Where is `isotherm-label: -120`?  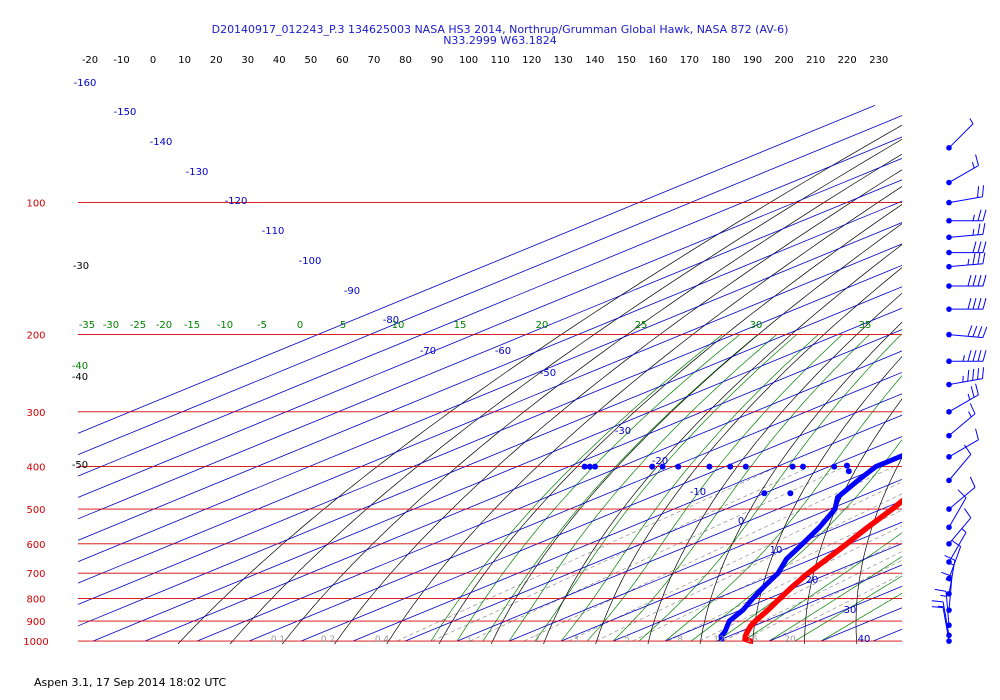 isotherm-label: -120 is located at coordinates (236, 201).